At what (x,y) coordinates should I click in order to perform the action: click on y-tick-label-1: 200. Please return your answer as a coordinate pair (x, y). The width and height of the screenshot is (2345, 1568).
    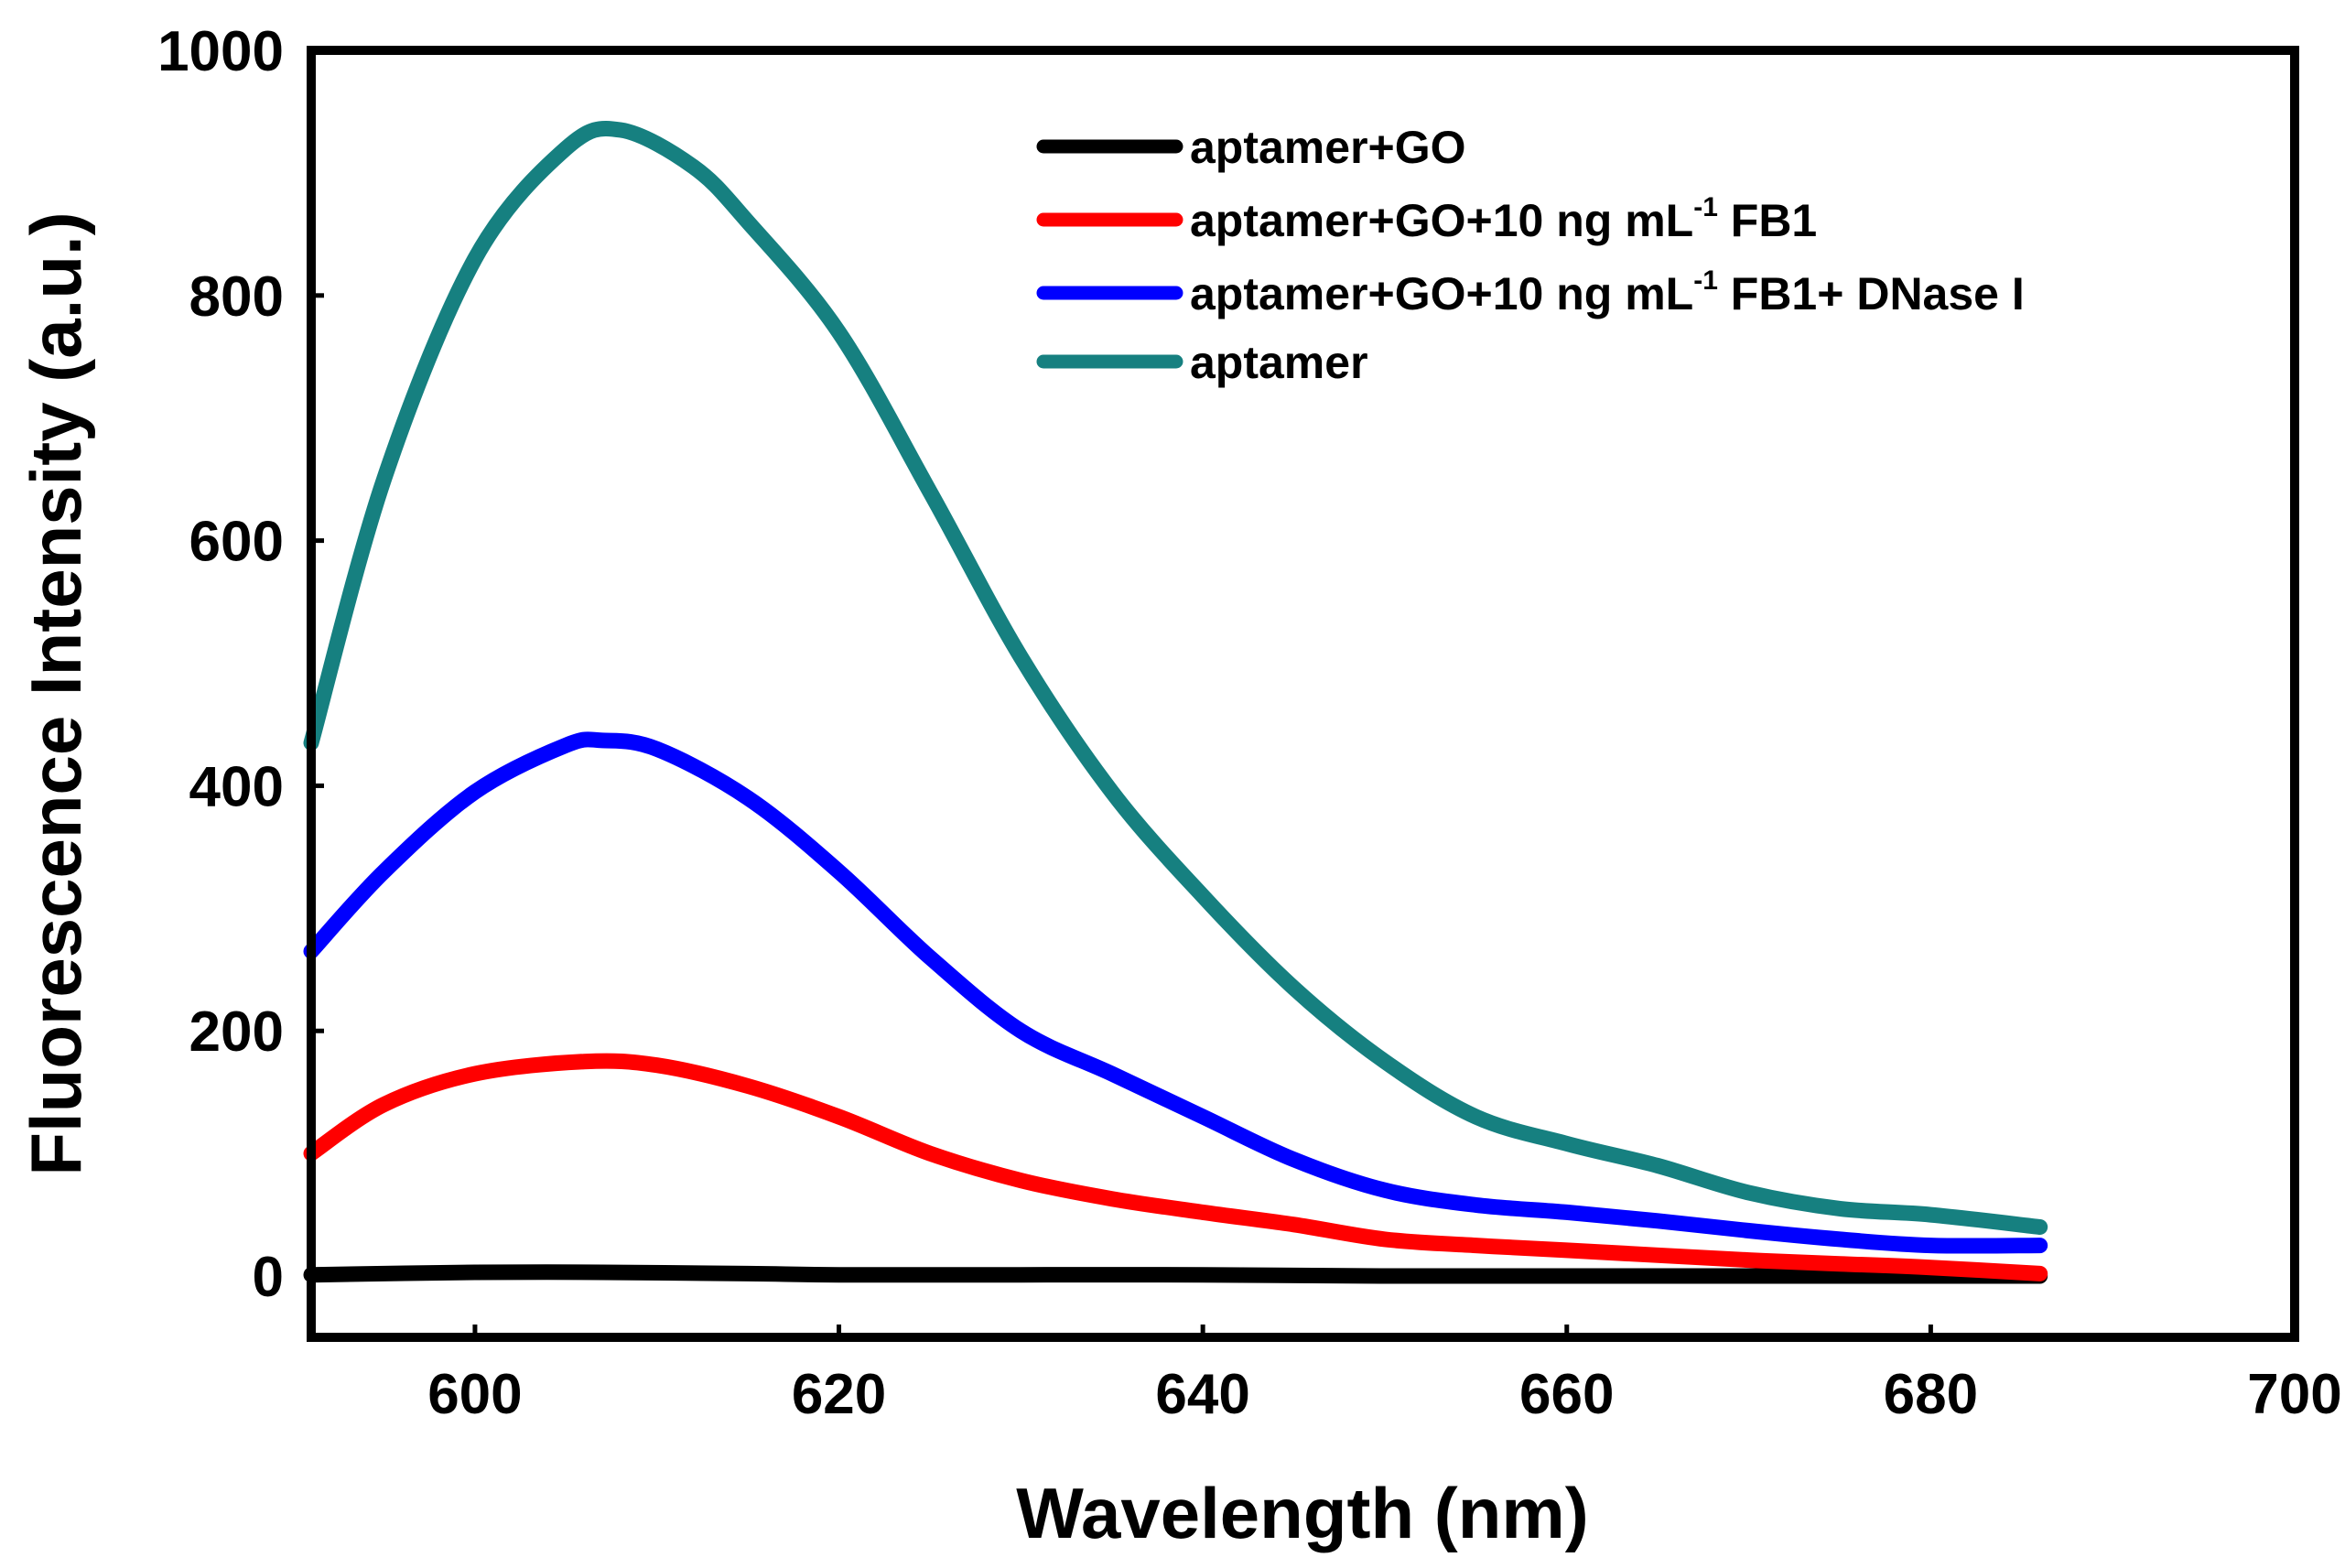
    Looking at the image, I should click on (236, 1032).